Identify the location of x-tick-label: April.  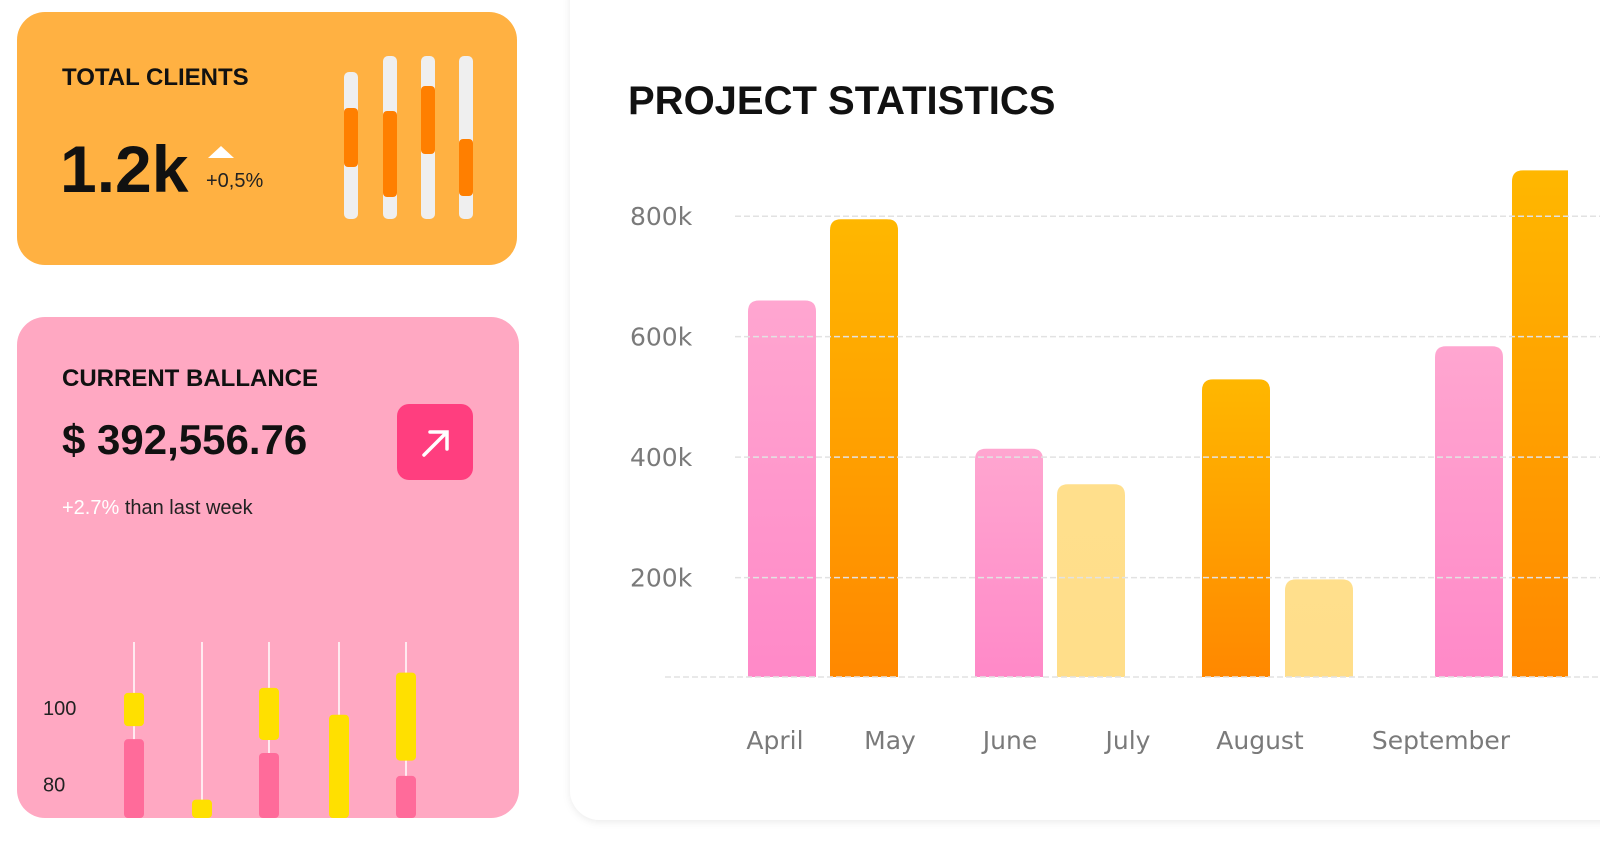
(774, 740).